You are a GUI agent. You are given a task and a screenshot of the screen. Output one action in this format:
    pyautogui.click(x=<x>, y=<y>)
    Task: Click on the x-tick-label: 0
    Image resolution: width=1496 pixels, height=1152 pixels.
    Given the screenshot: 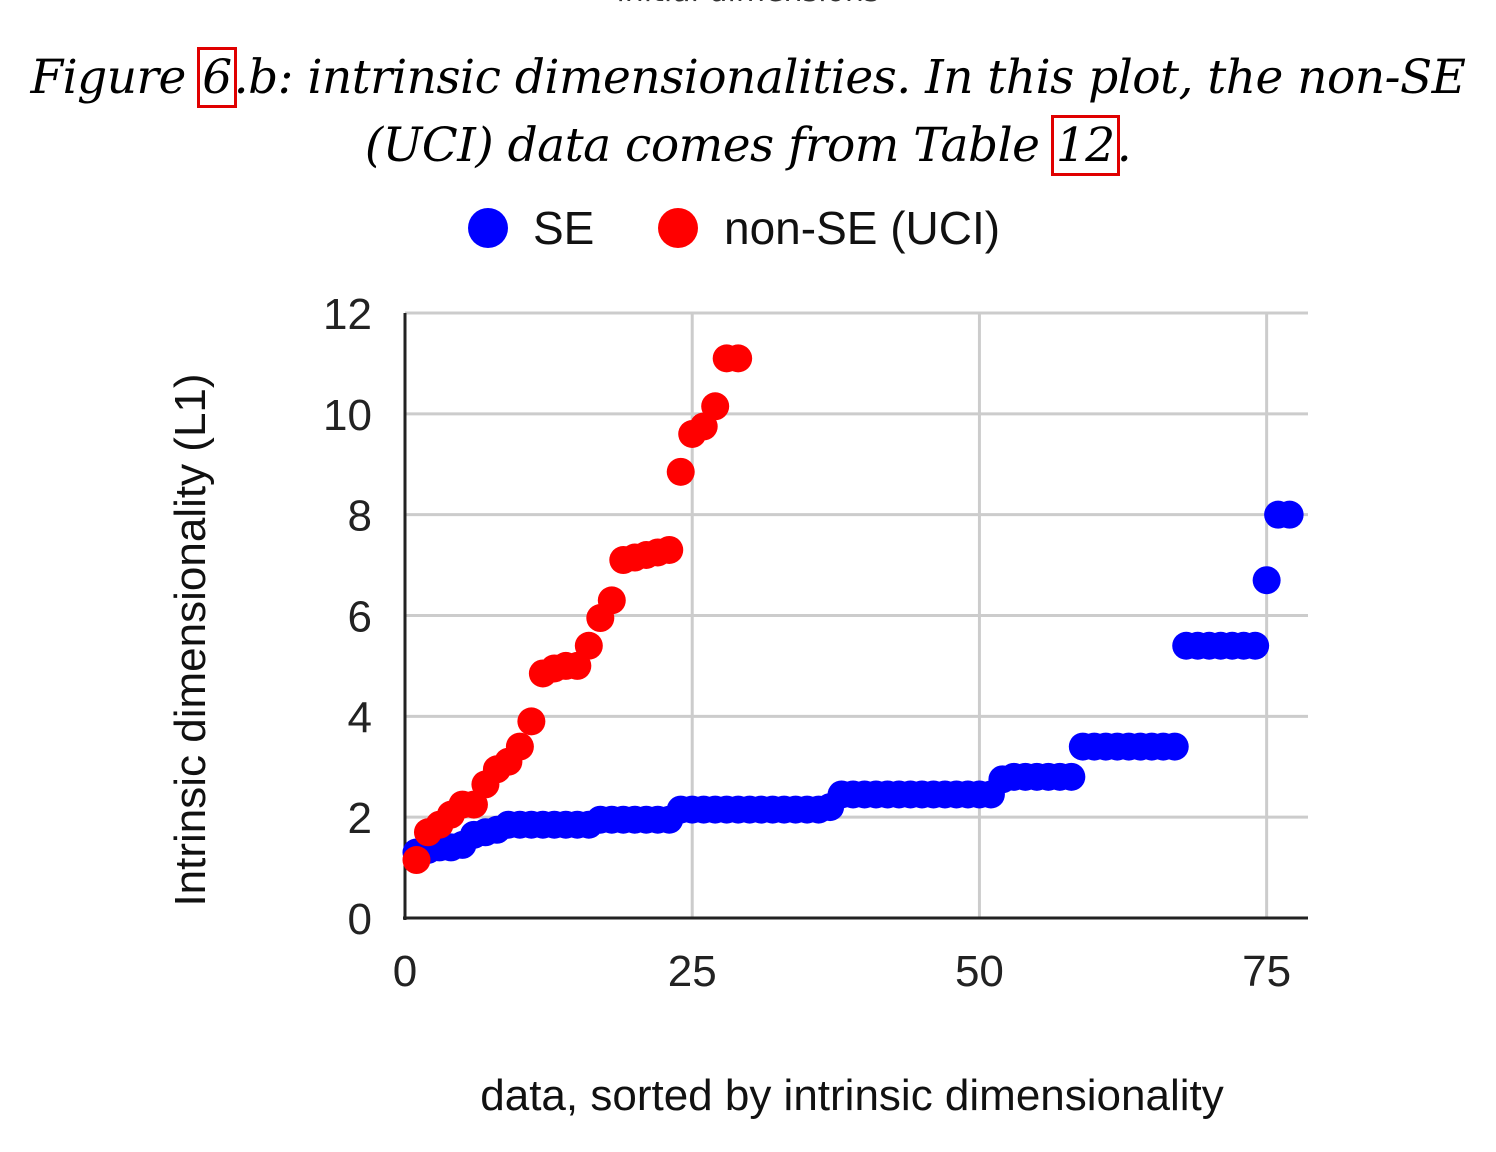 What is the action you would take?
    pyautogui.click(x=405, y=971)
    